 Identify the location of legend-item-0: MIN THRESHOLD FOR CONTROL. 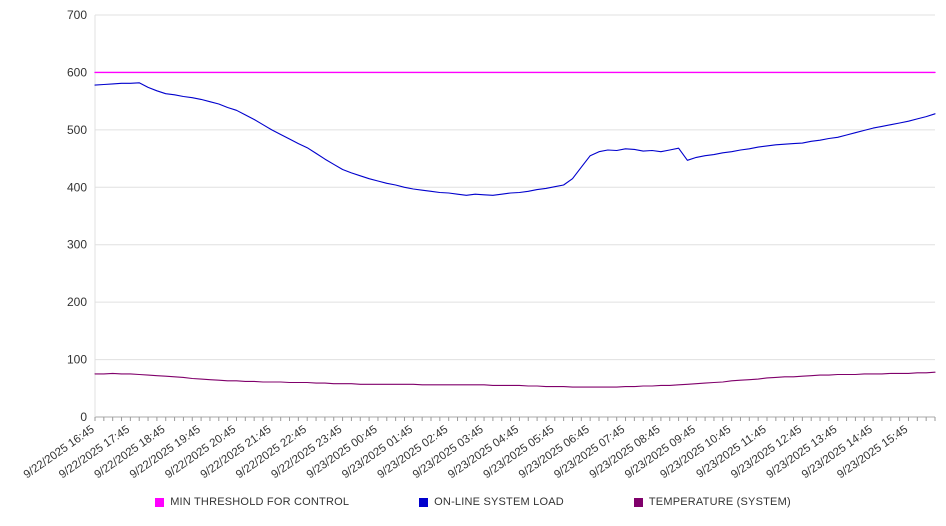
(252, 502).